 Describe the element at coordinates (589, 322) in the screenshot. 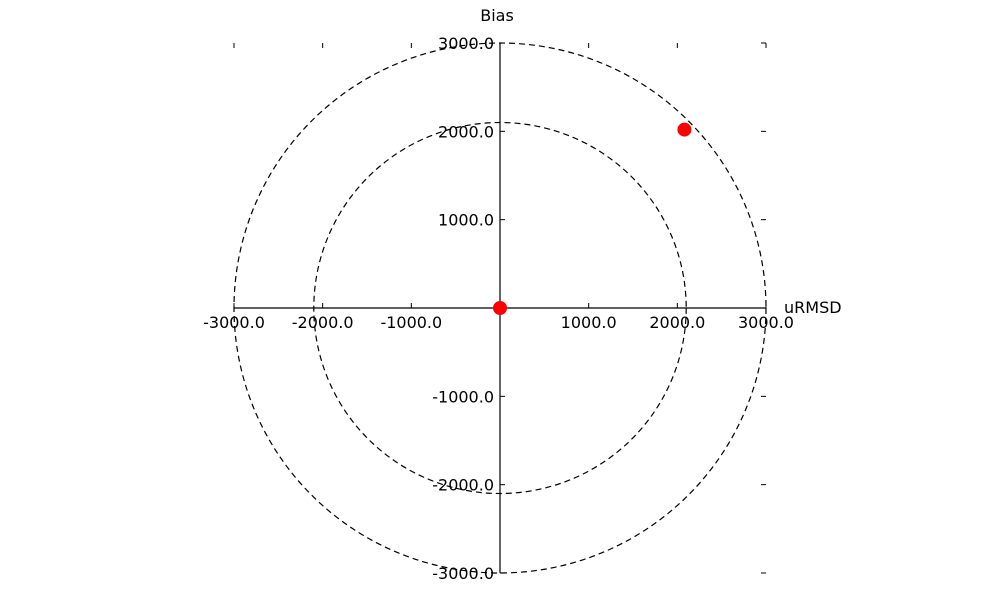

I see `x-tick-label: 1000.0` at that location.